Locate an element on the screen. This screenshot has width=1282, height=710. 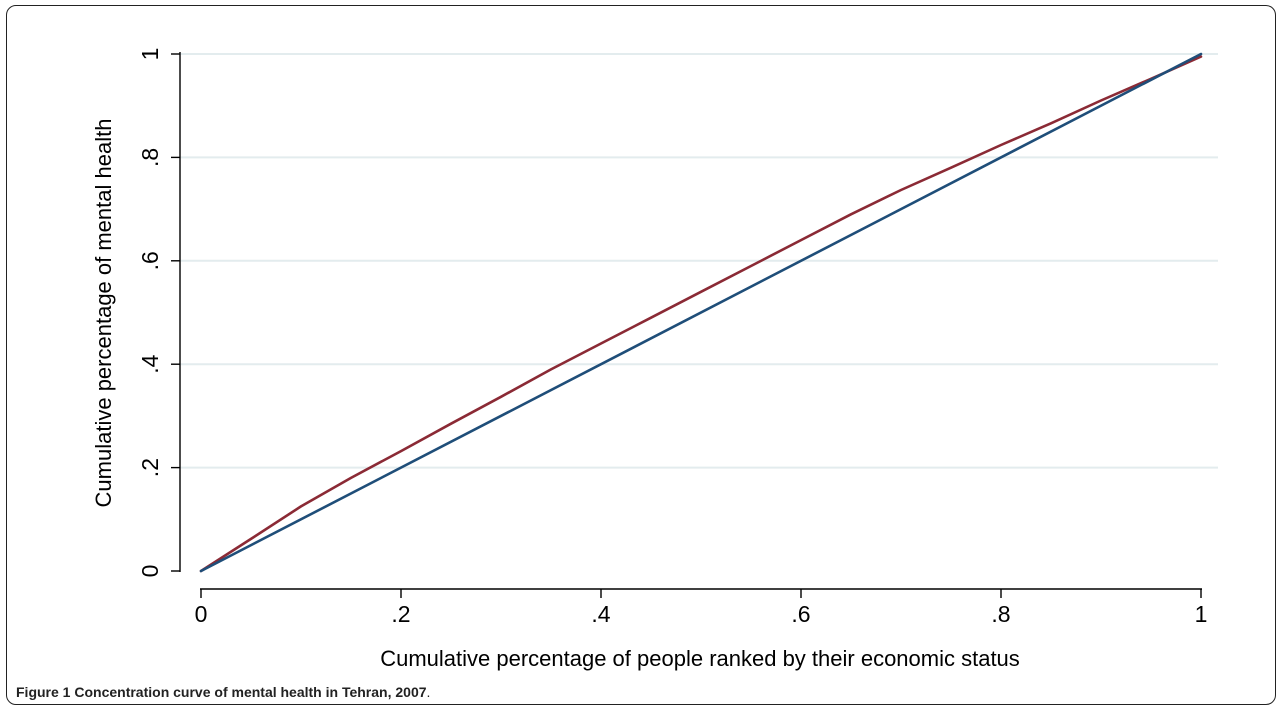
y-tick-label: .4 is located at coordinates (150, 363).